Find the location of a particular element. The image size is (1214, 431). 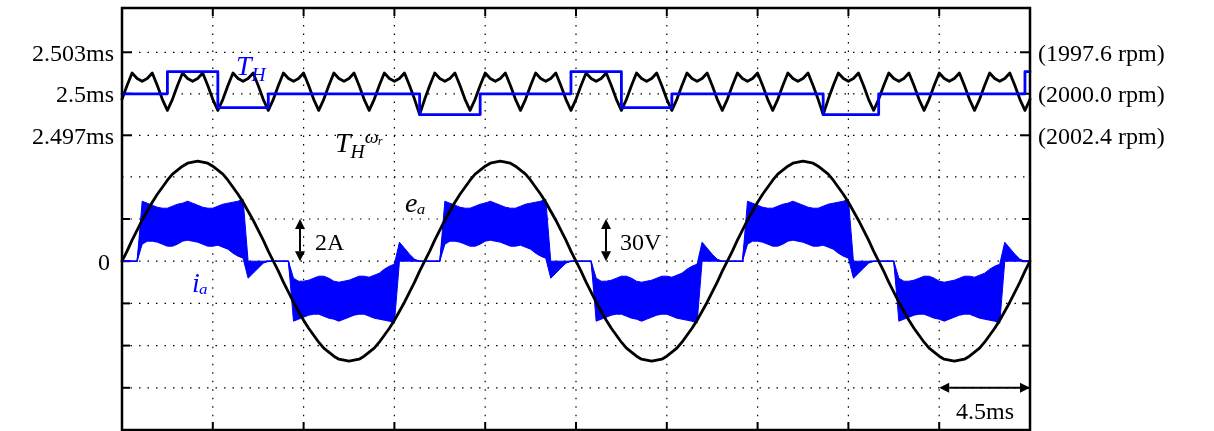

text: 4.5ms is located at coordinates (985, 411).